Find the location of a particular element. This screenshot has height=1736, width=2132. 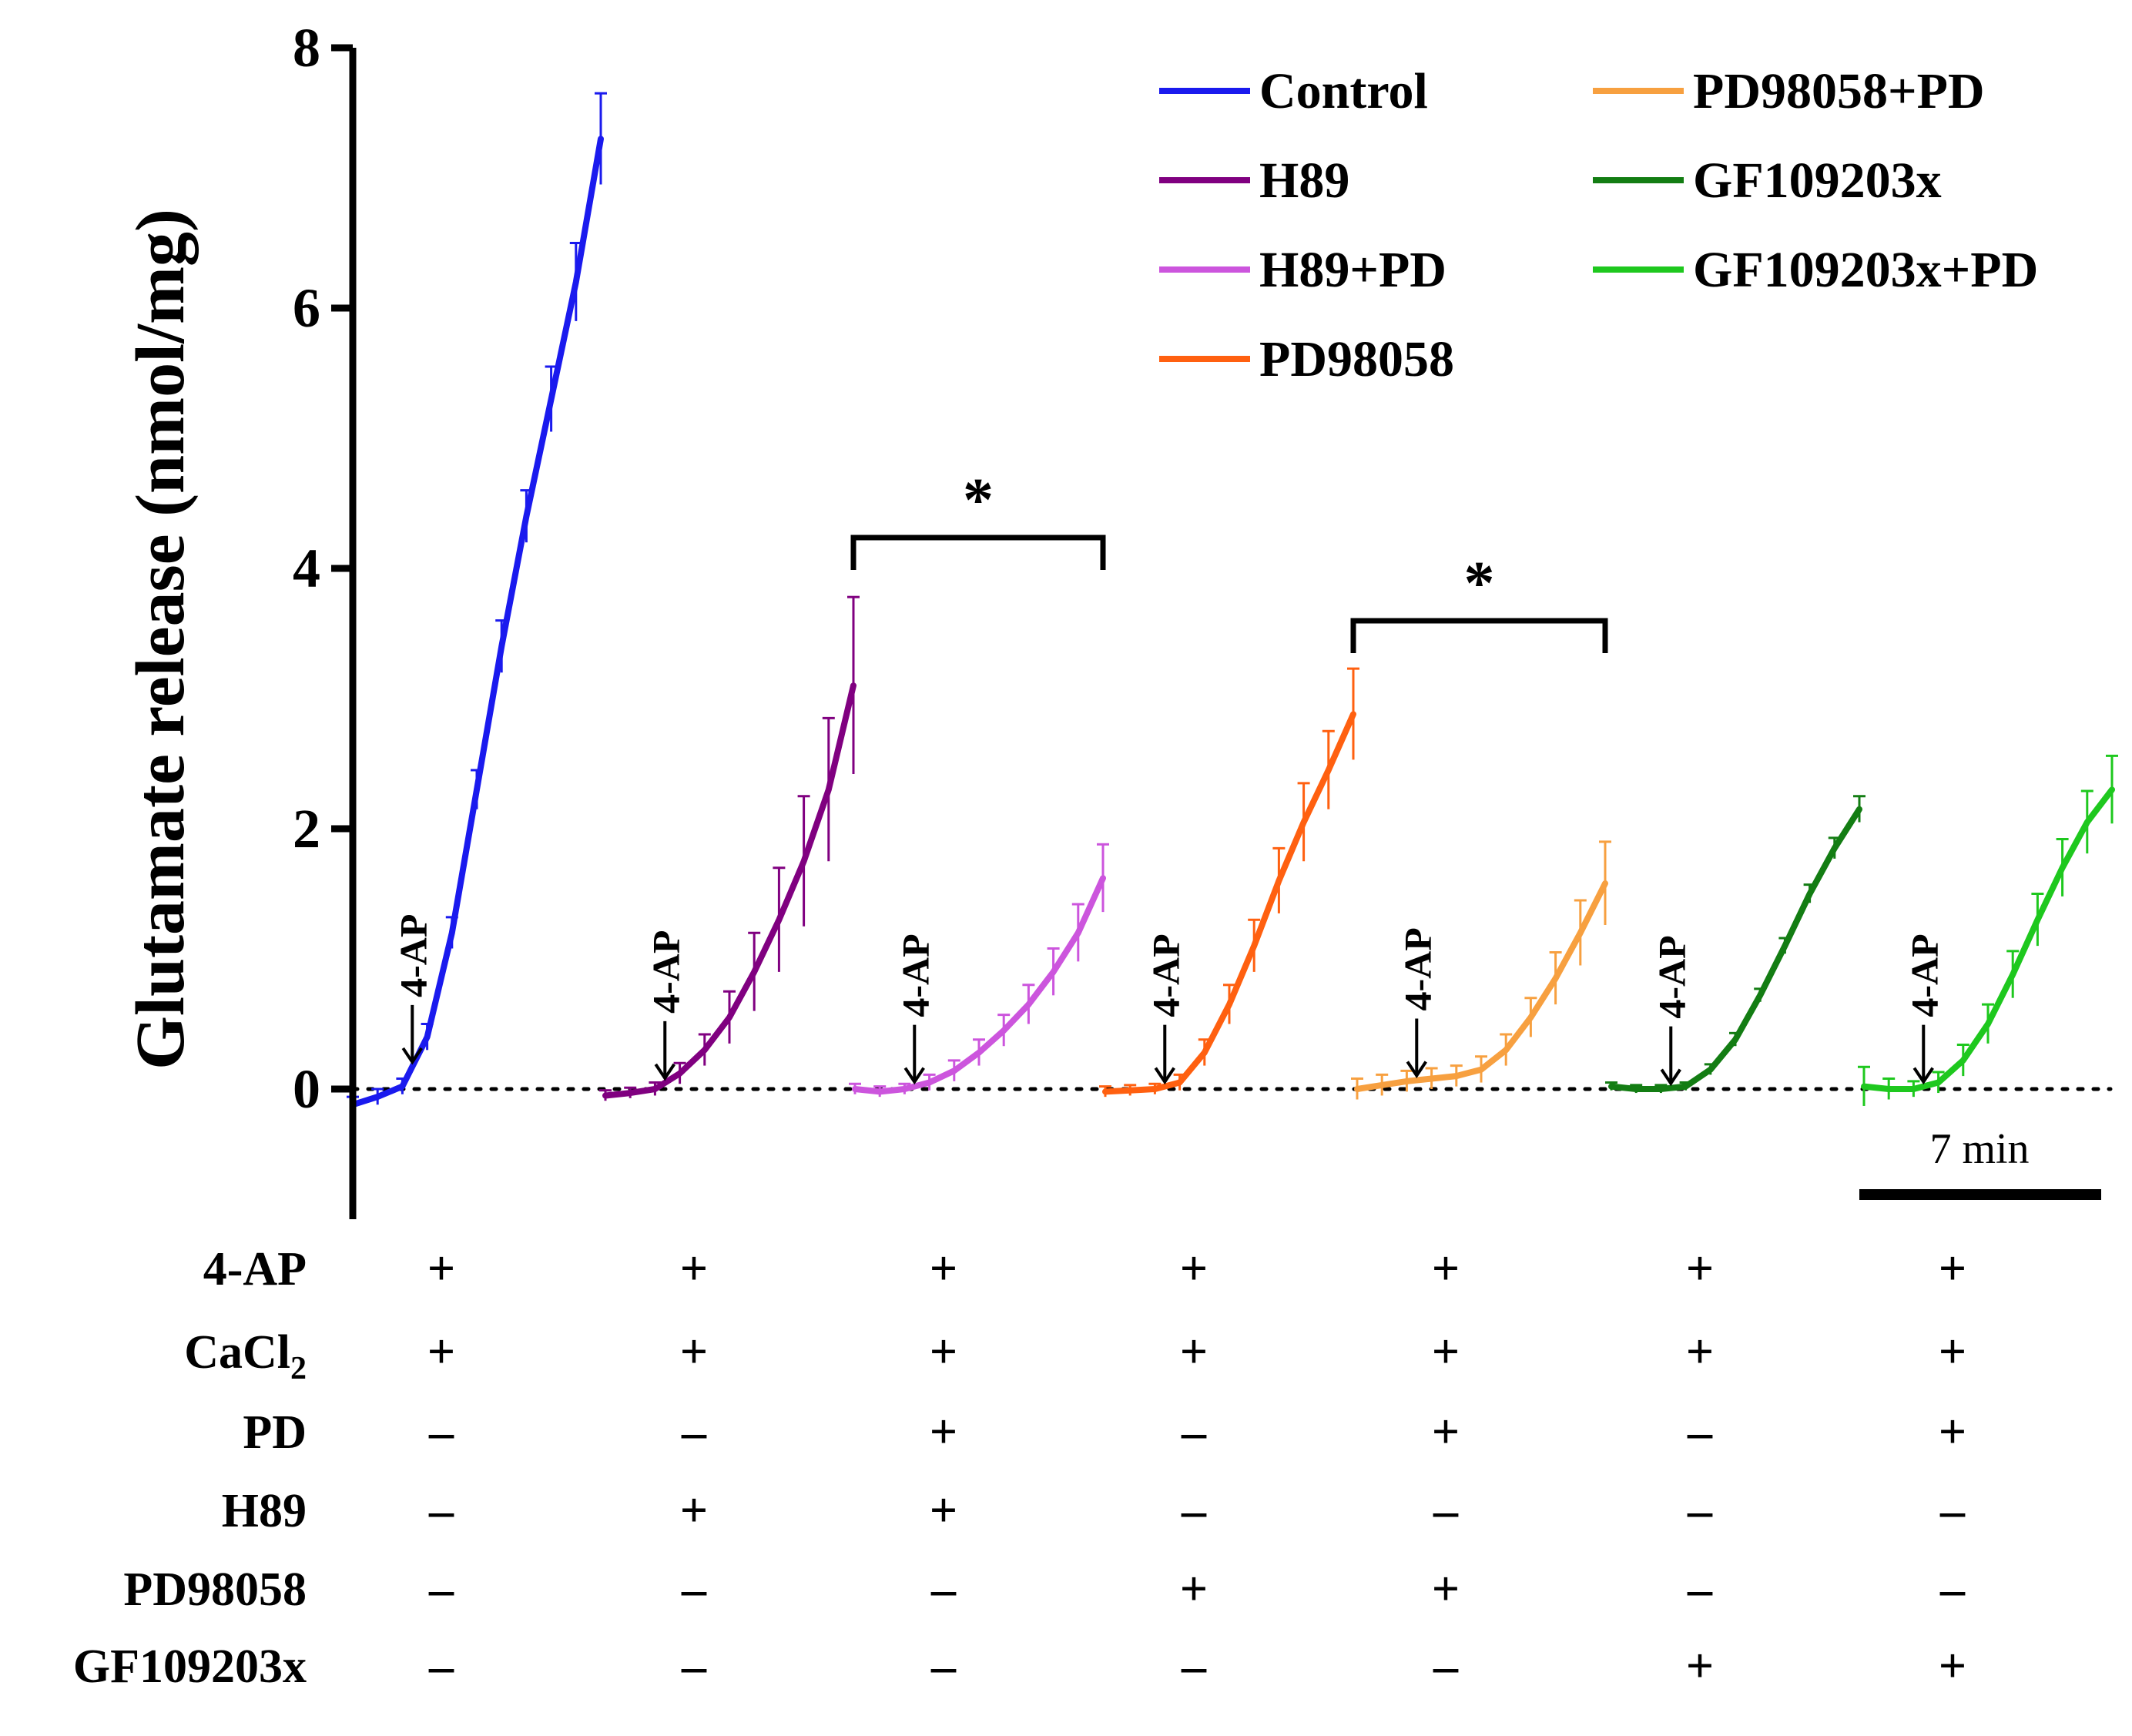

legend-item: PD98058 is located at coordinates (1306, 359).